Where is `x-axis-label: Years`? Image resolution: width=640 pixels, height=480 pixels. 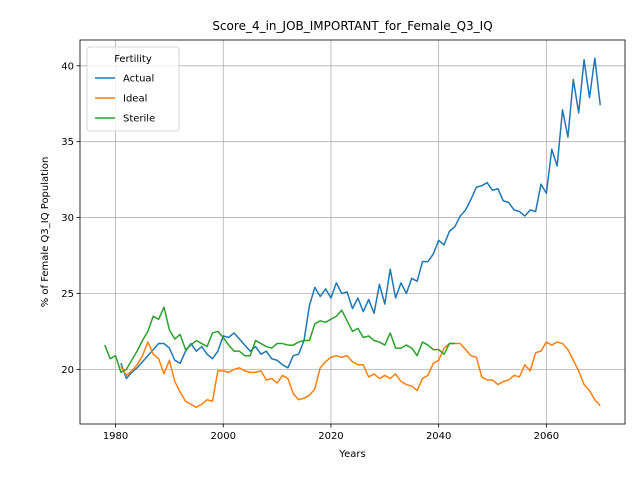 x-axis-label: Years is located at coordinates (351, 454).